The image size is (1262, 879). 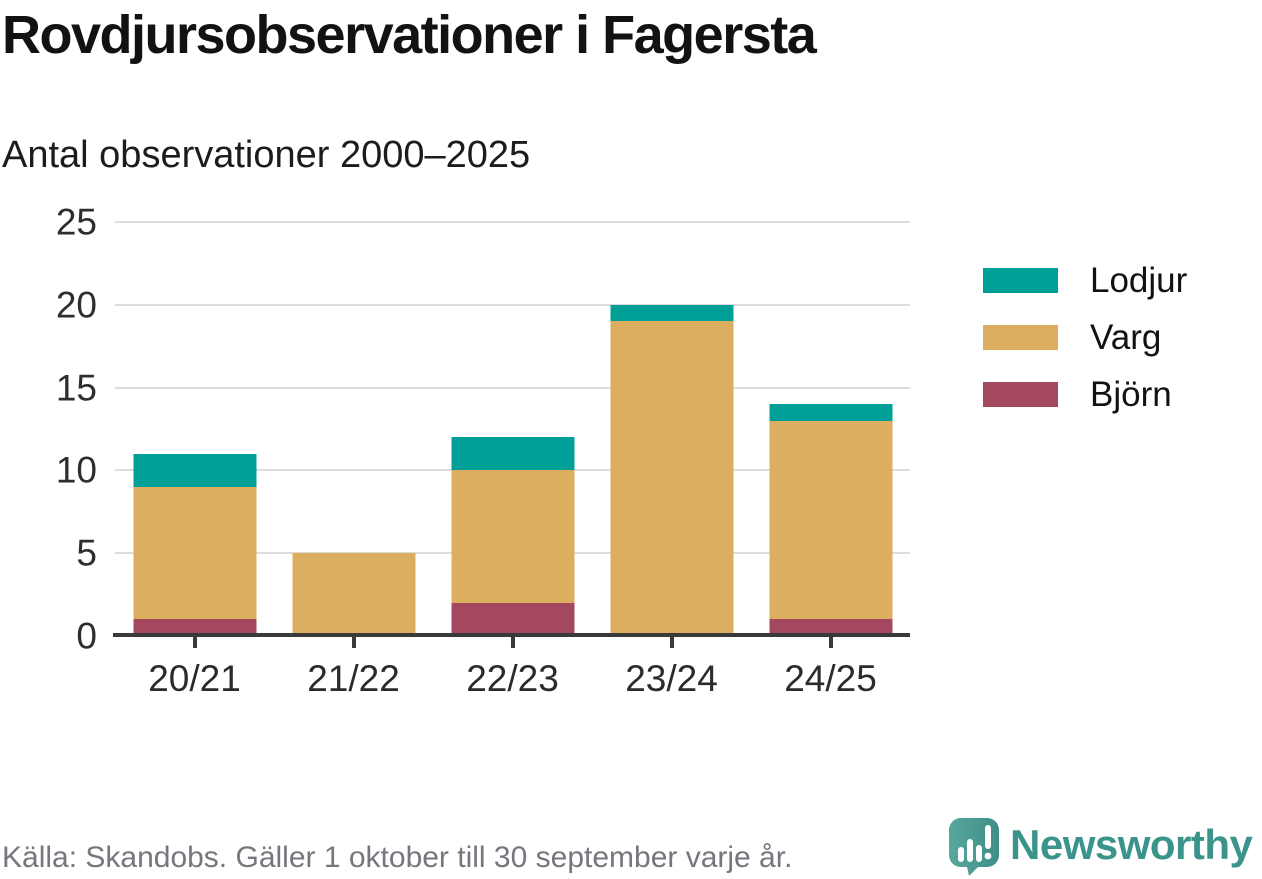 I want to click on brand-name: Newsworthy, so click(x=1131, y=844).